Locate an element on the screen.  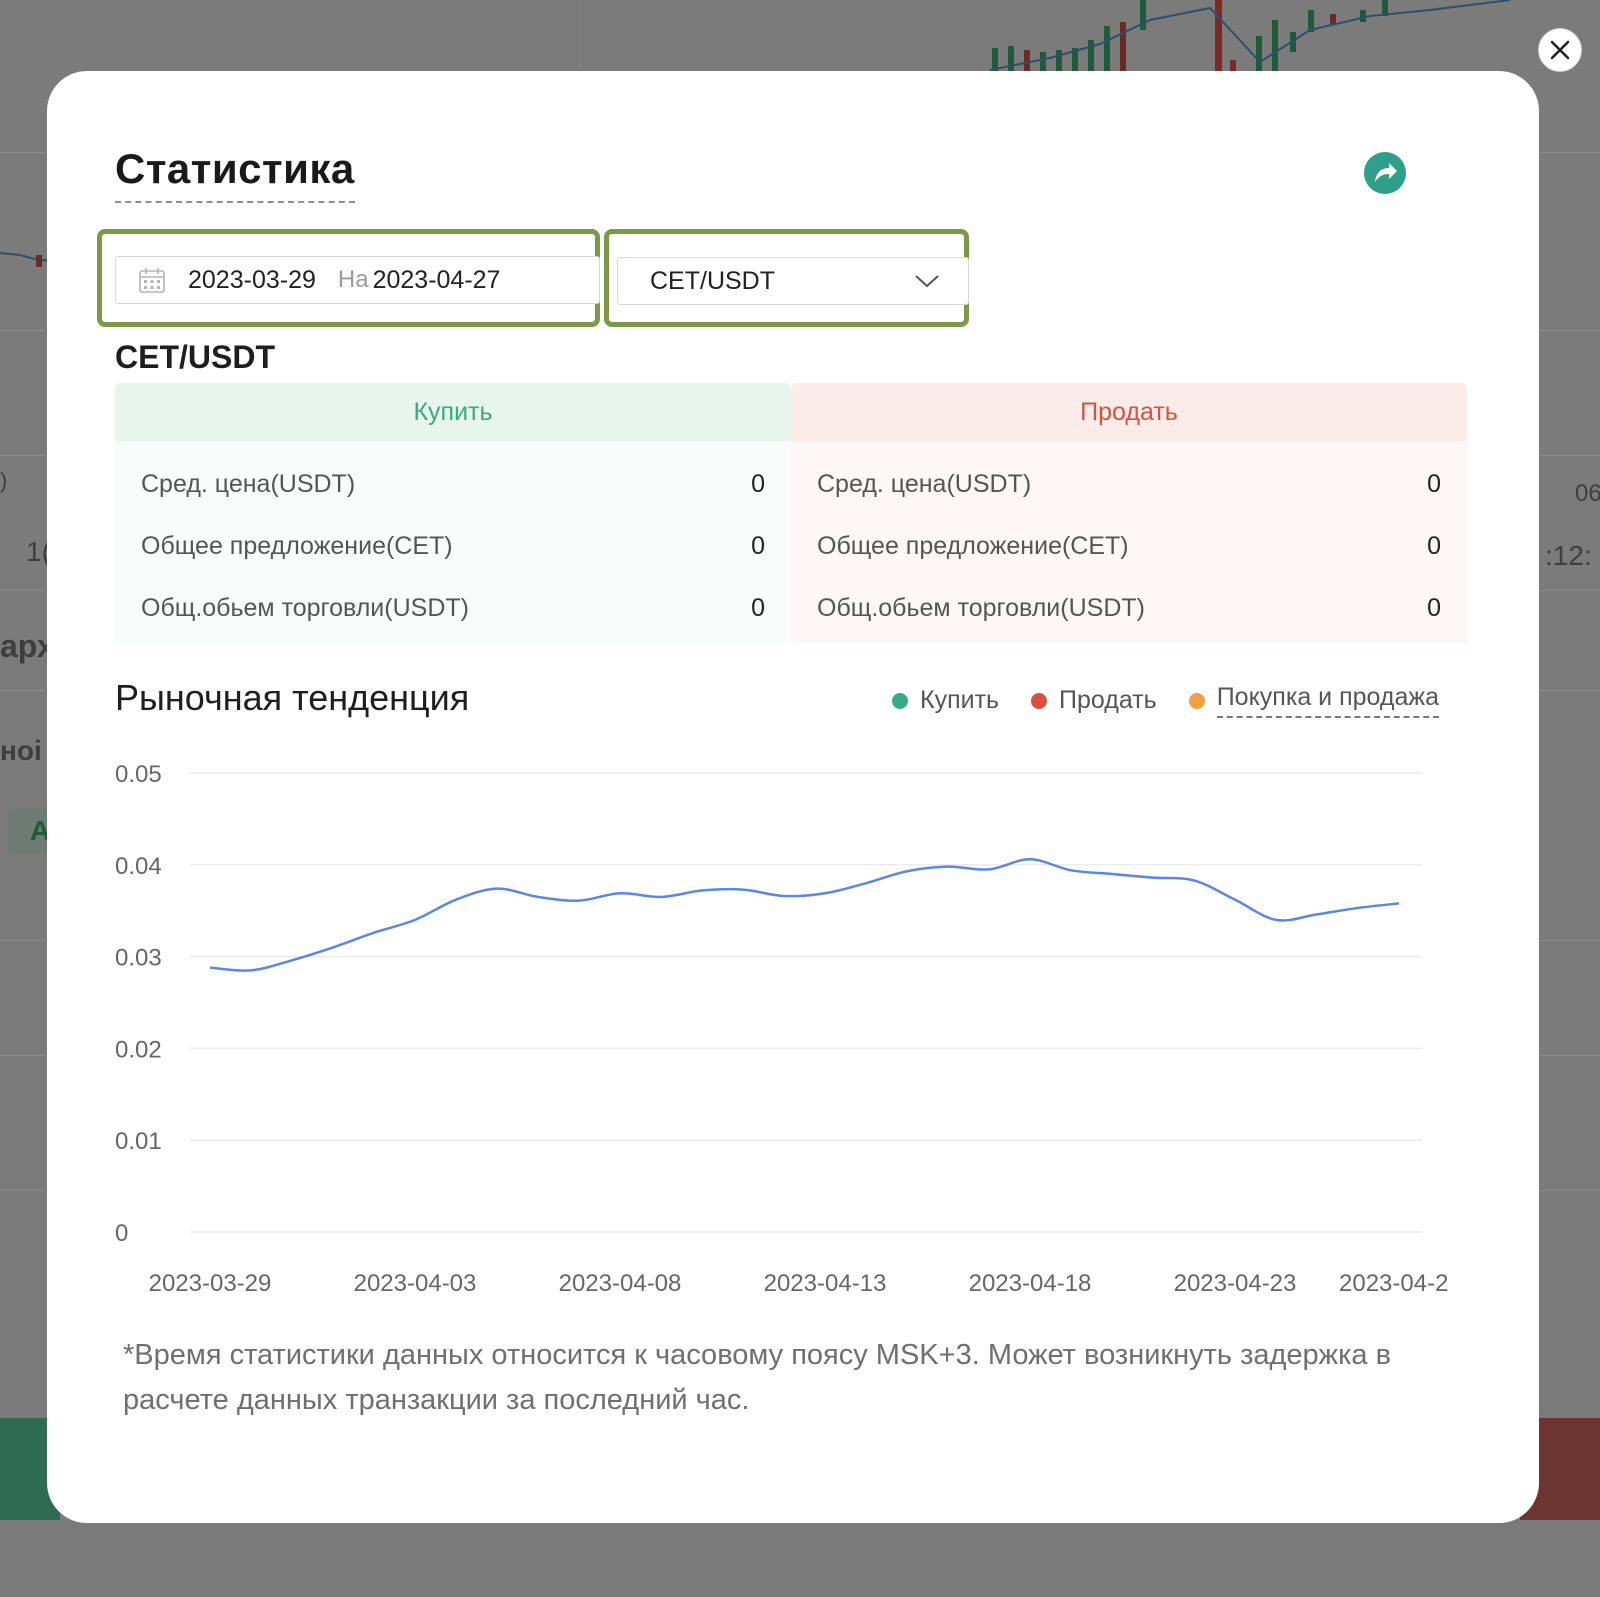
chart-legend: Купить Продать Покупка и продажа is located at coordinates (1165, 700).